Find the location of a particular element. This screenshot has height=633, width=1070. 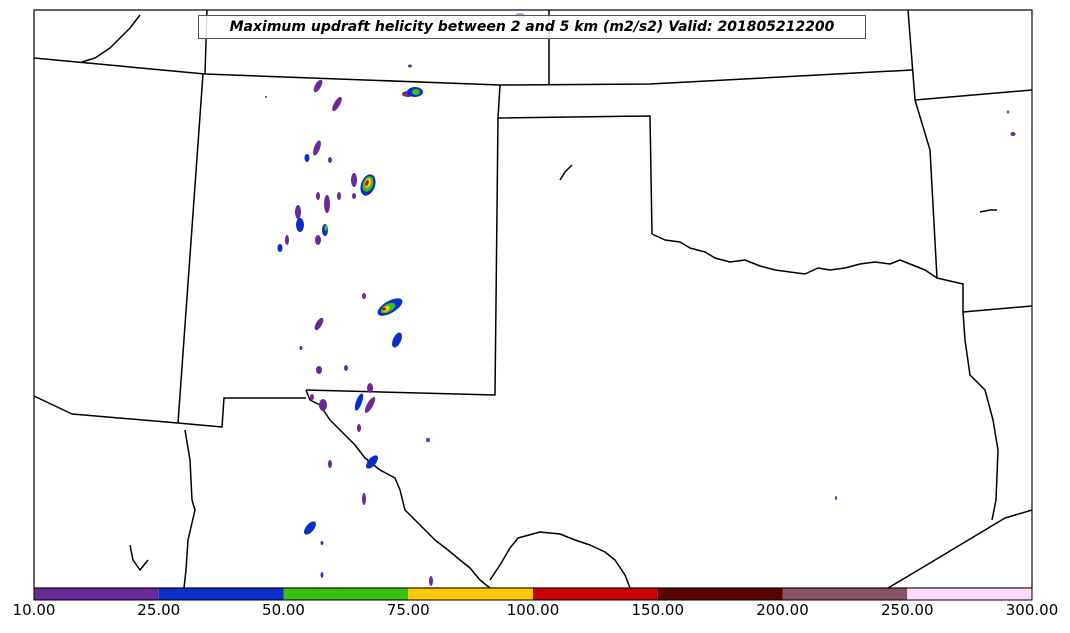

colorbar-tick-label: 10.00 is located at coordinates (34, 610).